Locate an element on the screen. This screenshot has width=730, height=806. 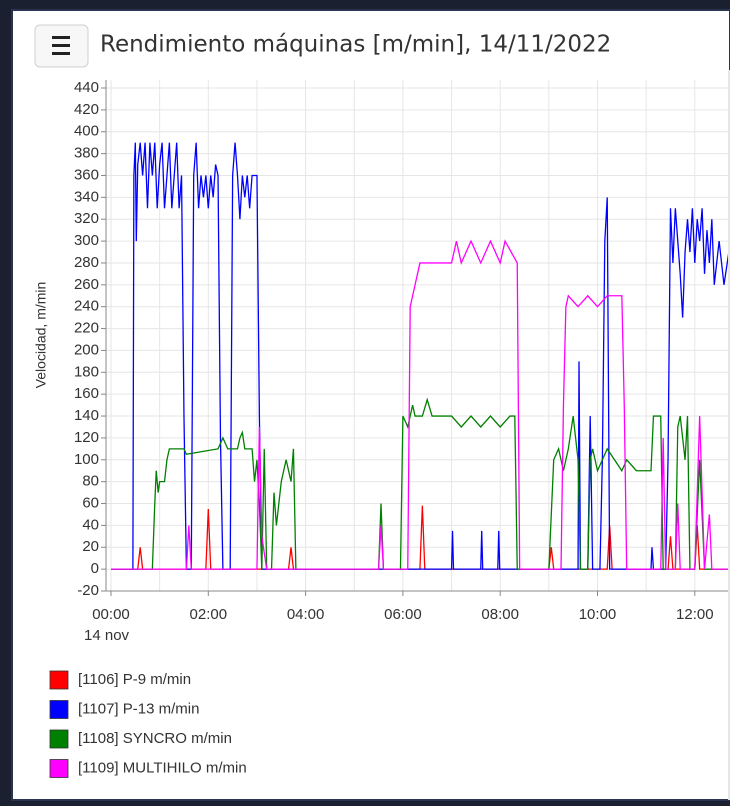
y-tick-label: 420 is located at coordinates (86, 109).